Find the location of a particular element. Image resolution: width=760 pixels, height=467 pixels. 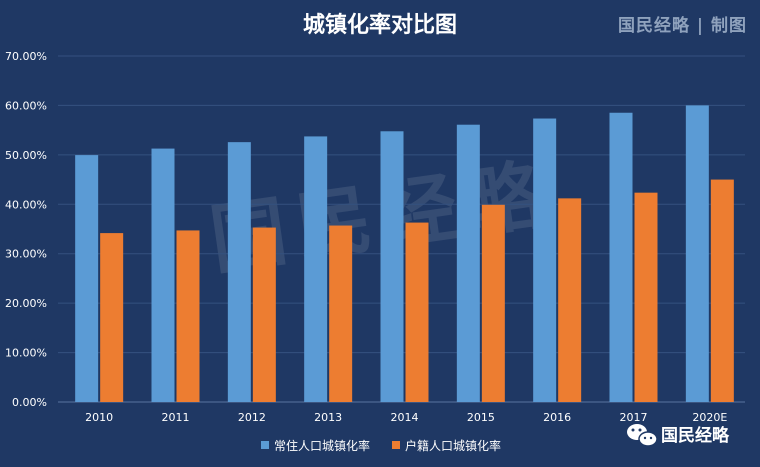

x-tick-label: 2016 is located at coordinates (557, 417).